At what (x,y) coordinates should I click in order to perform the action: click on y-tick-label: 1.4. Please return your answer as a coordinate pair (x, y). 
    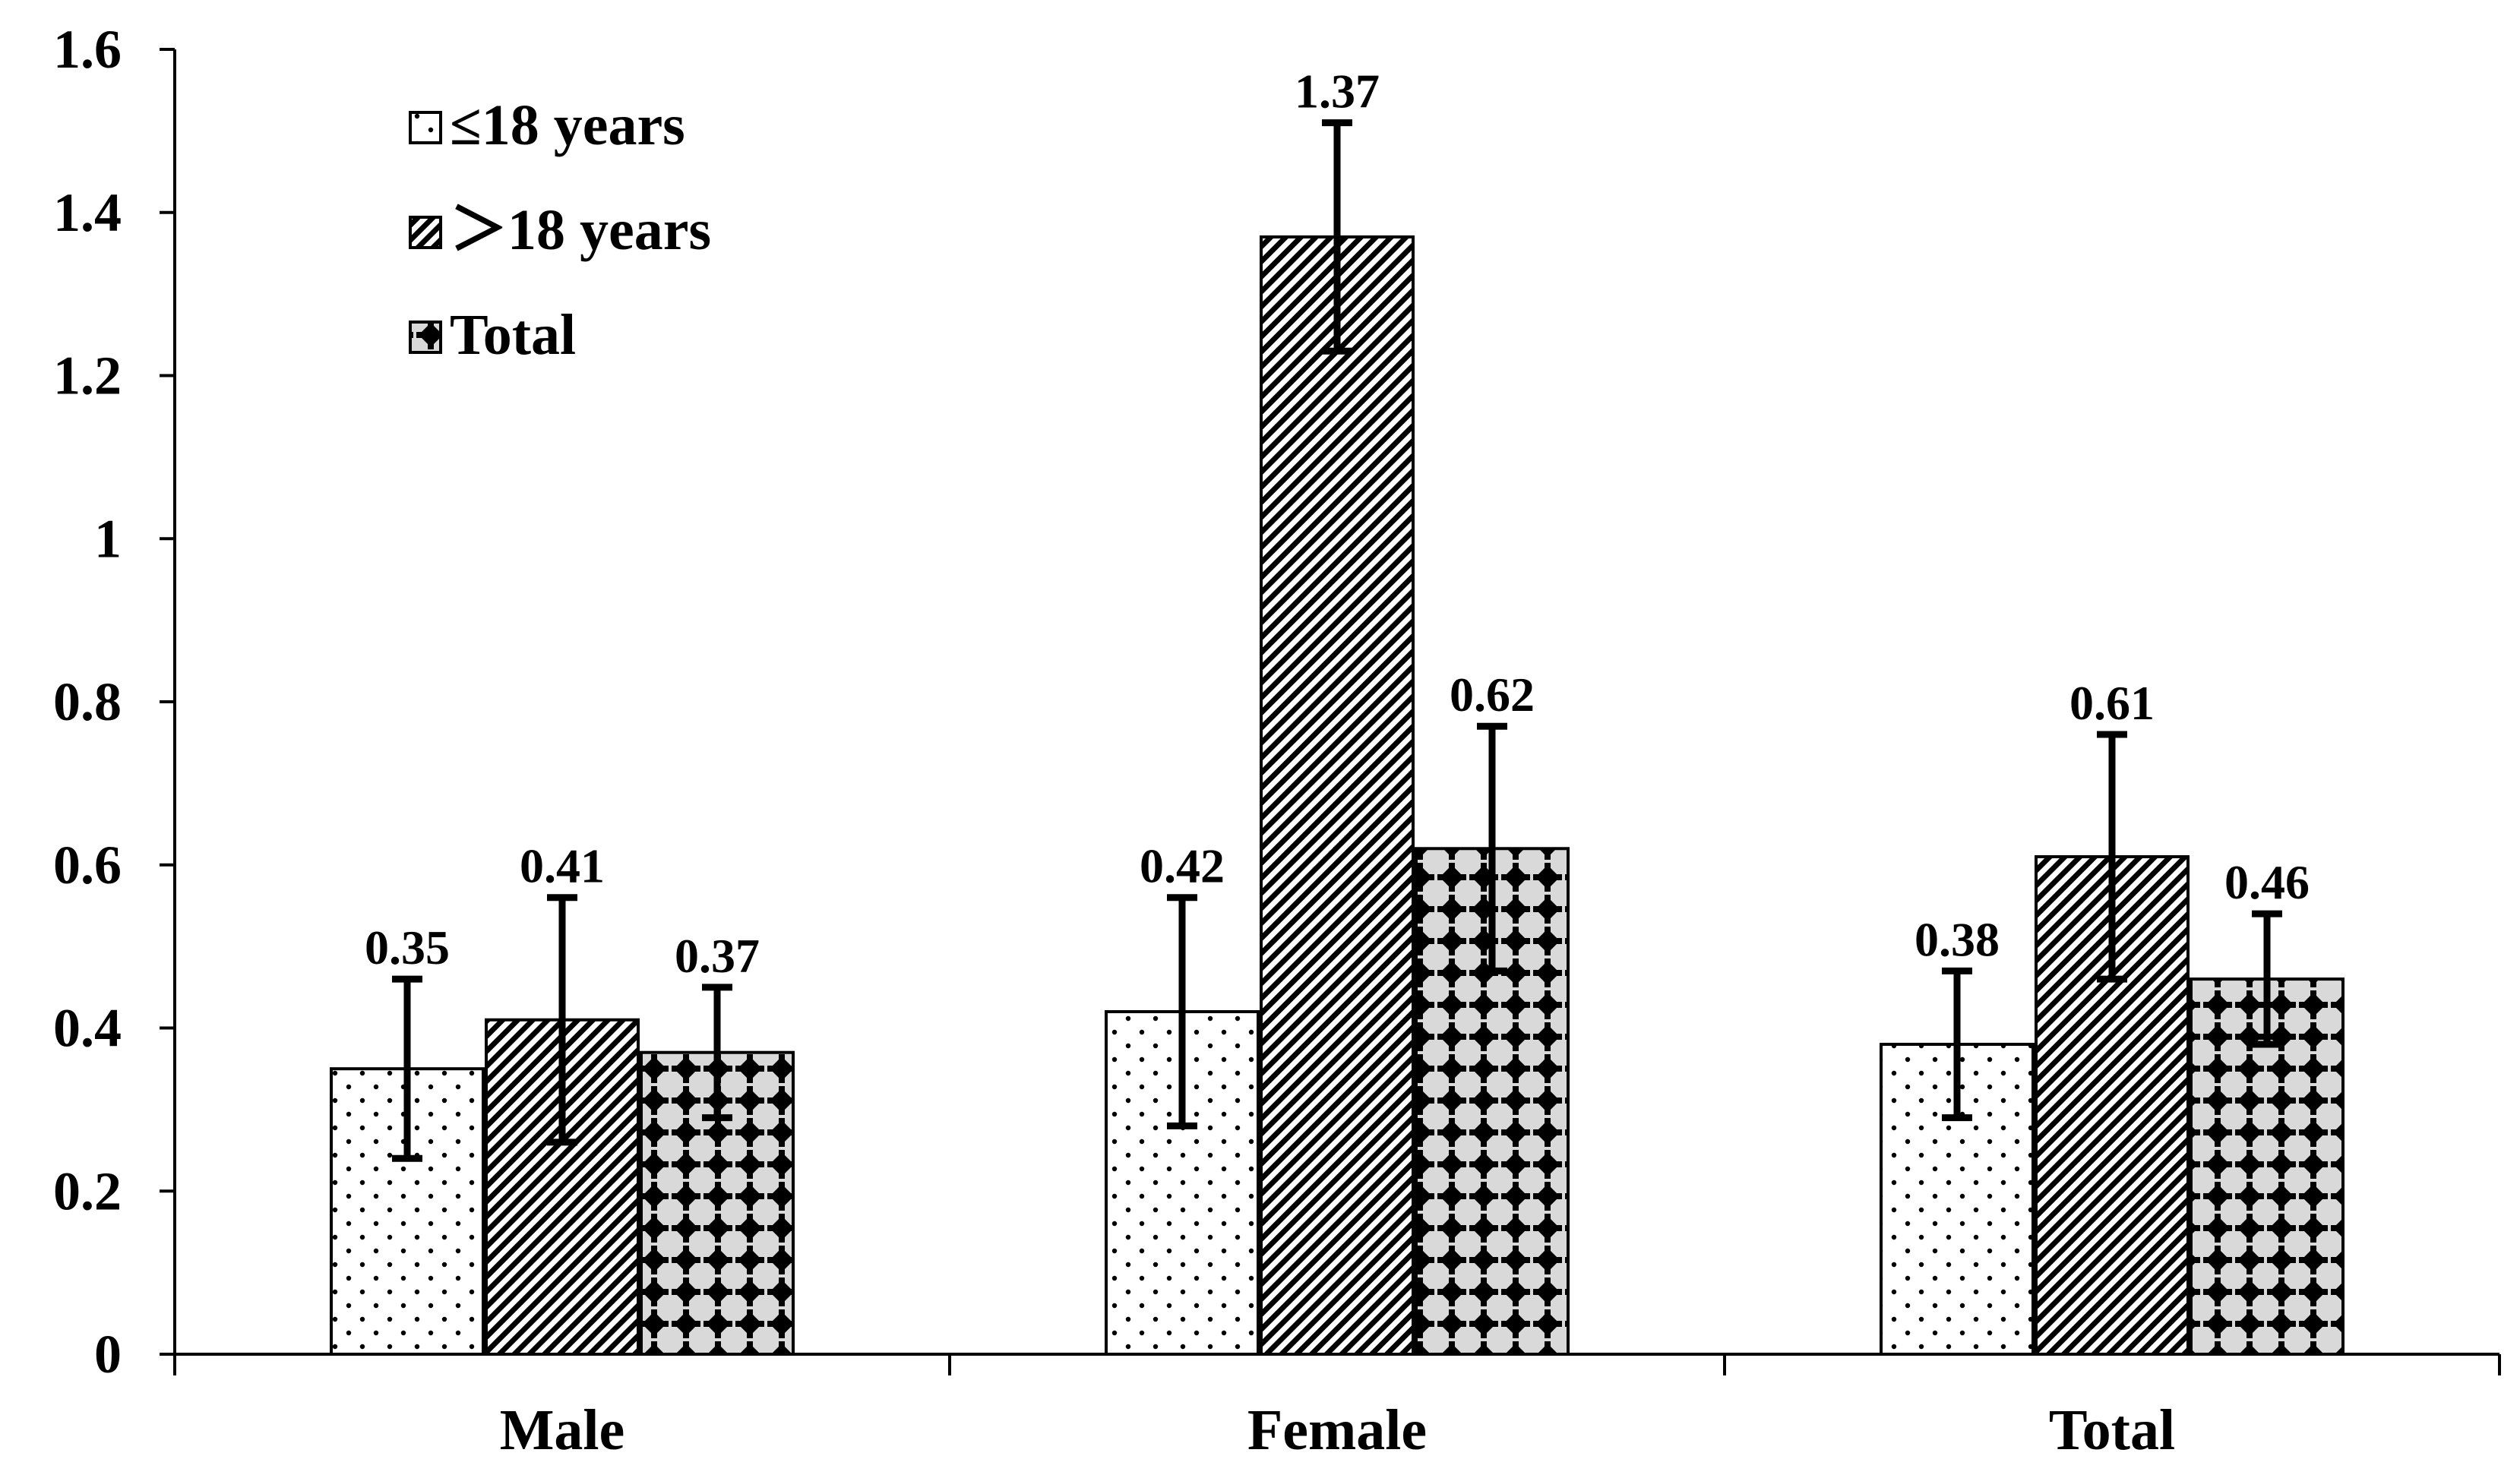
    Looking at the image, I should click on (87, 212).